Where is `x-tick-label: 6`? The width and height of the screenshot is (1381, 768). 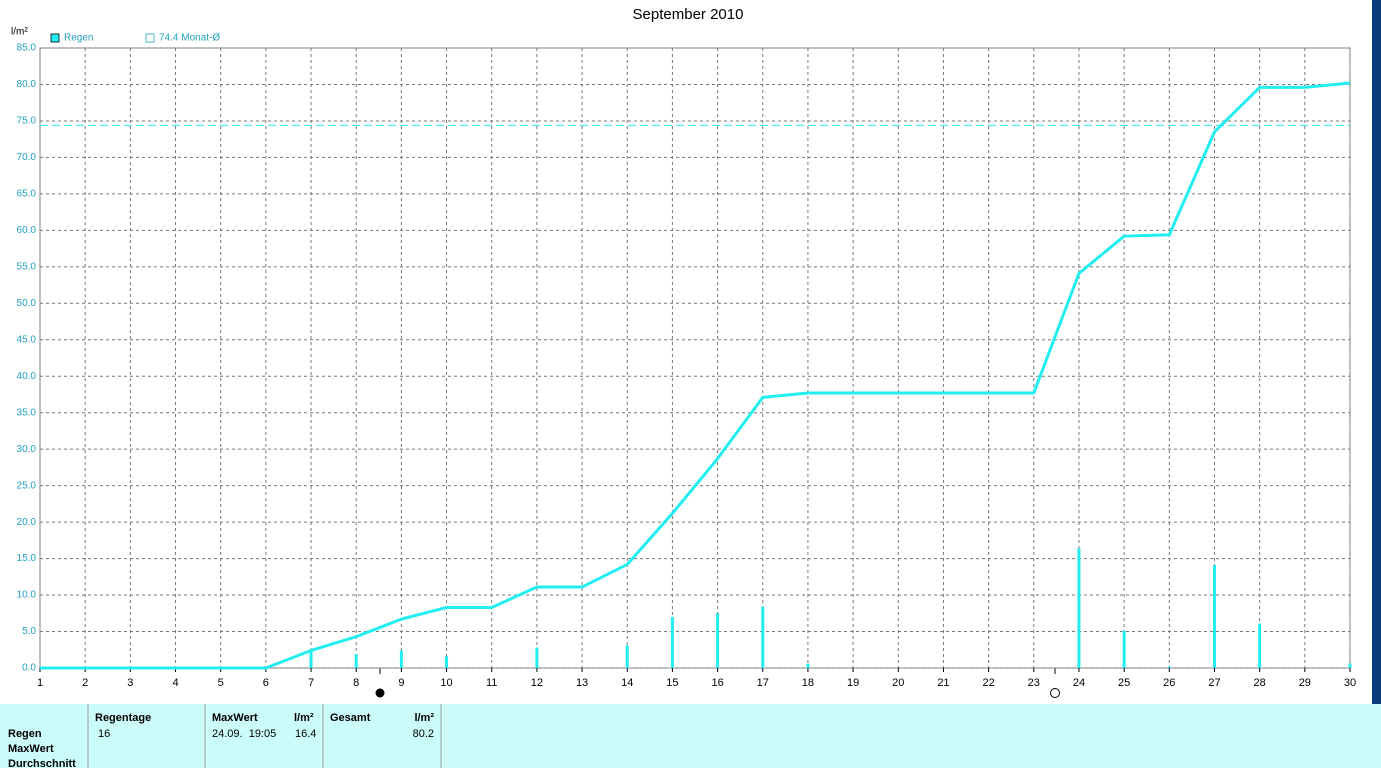 x-tick-label: 6 is located at coordinates (266, 683).